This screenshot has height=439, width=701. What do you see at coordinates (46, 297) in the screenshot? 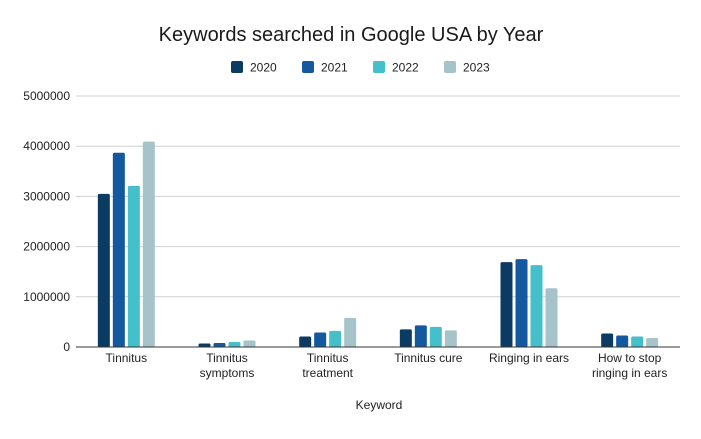
I see `y-tick-label: 1000000` at bounding box center [46, 297].